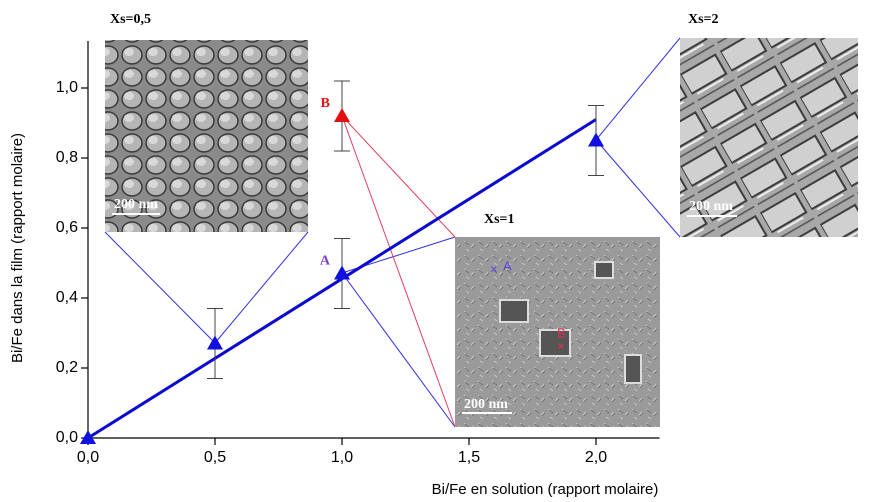 The width and height of the screenshot is (874, 502). What do you see at coordinates (67, 87) in the screenshot?
I see `y-tick-label: 1,0` at bounding box center [67, 87].